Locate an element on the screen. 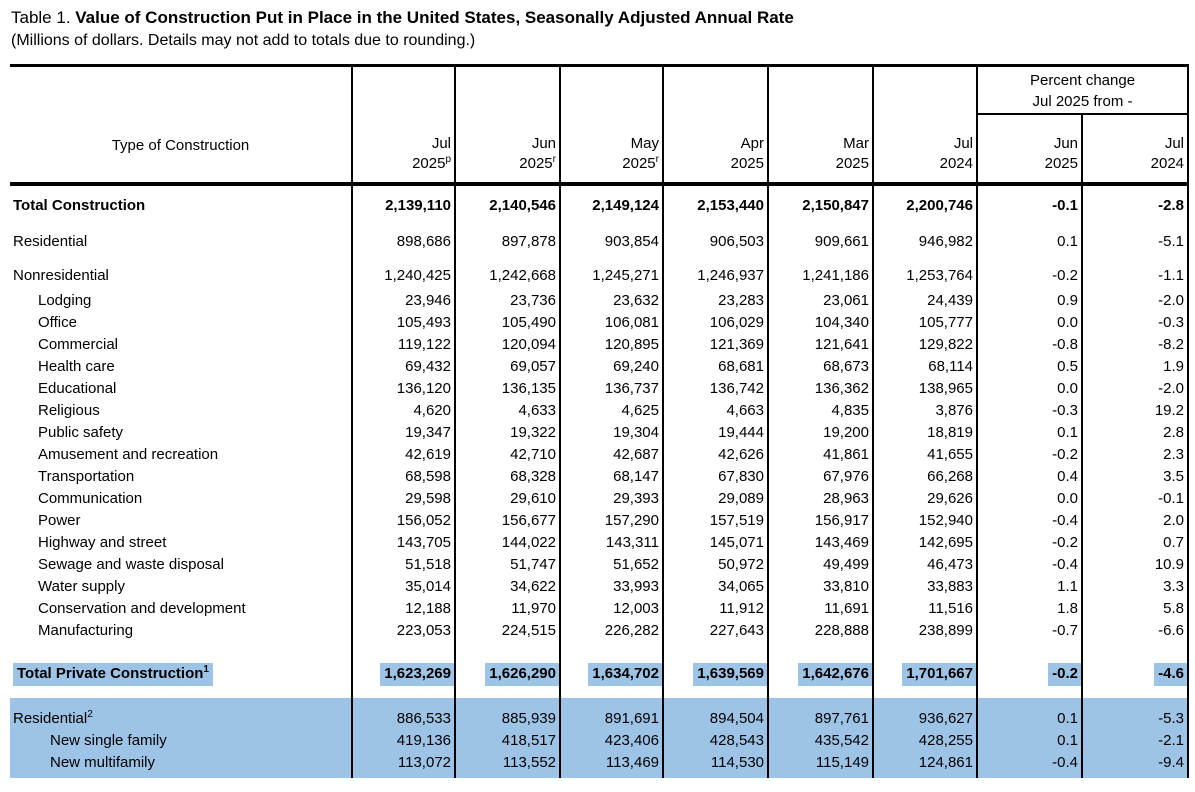 Image resolution: width=1195 pixels, height=792 pixels. pct-cell: -0.2 is located at coordinates (1030, 454).